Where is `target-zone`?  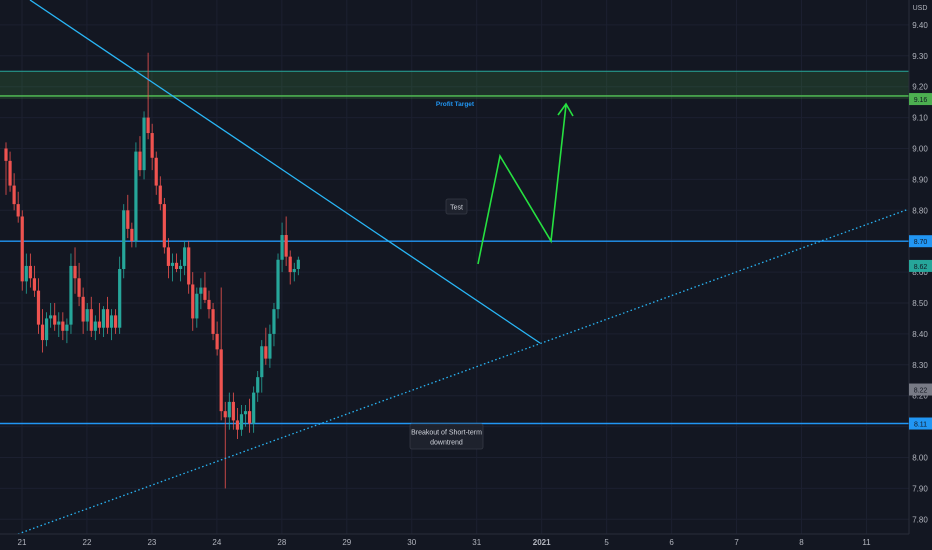 target-zone is located at coordinates (454, 85).